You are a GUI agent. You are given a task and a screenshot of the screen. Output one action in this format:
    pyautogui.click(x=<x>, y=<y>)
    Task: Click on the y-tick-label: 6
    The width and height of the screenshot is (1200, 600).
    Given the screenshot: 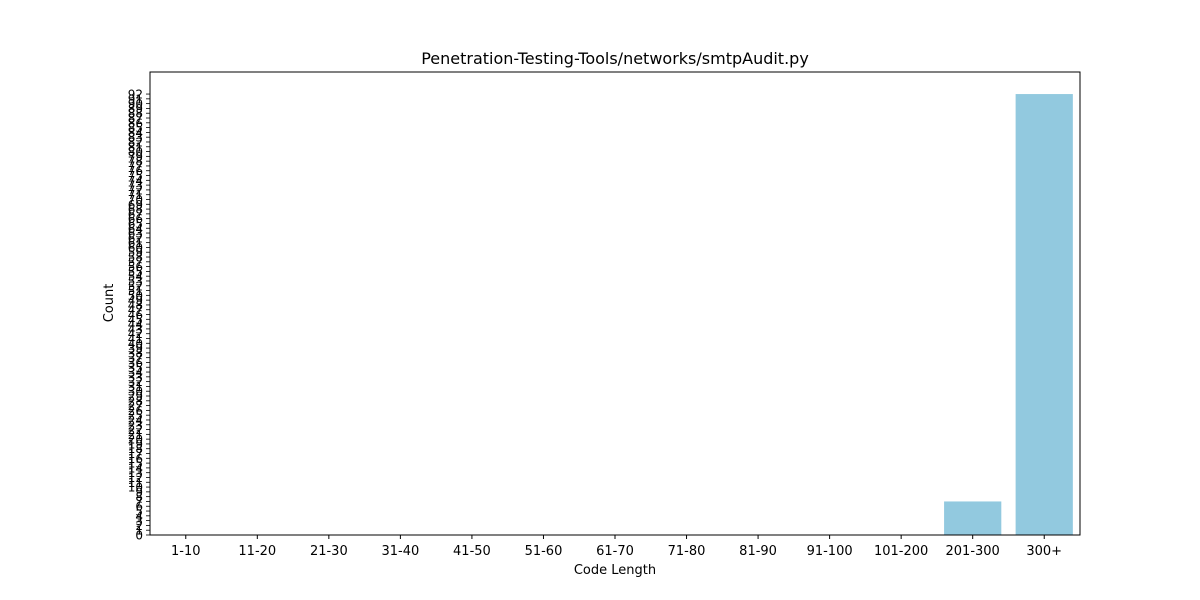 What is the action you would take?
    pyautogui.click(x=139, y=507)
    